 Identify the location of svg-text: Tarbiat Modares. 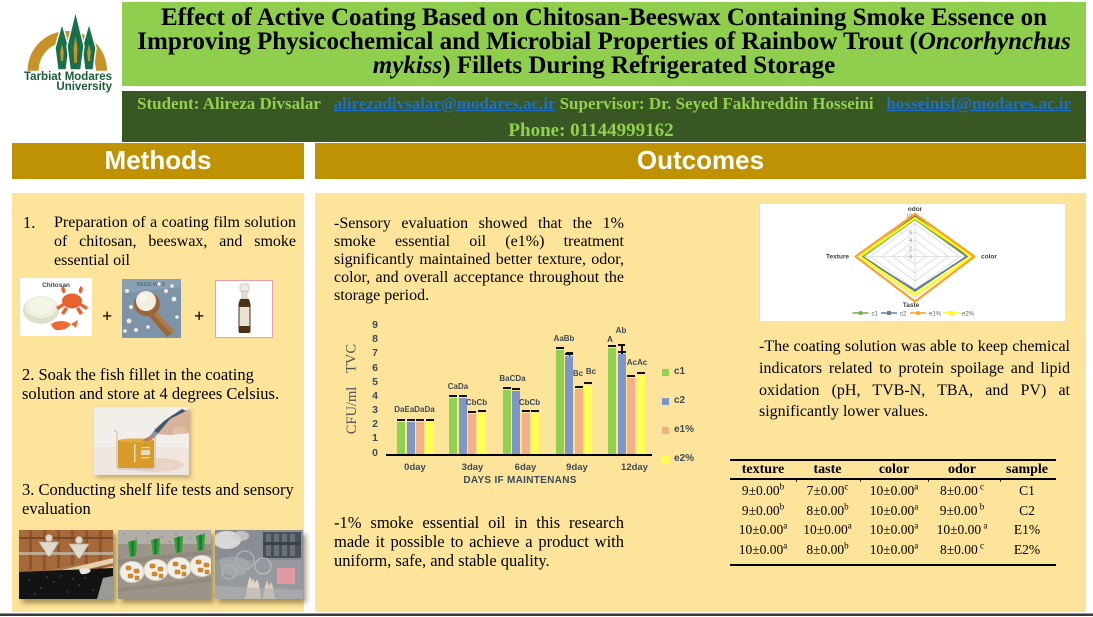
(68, 77).